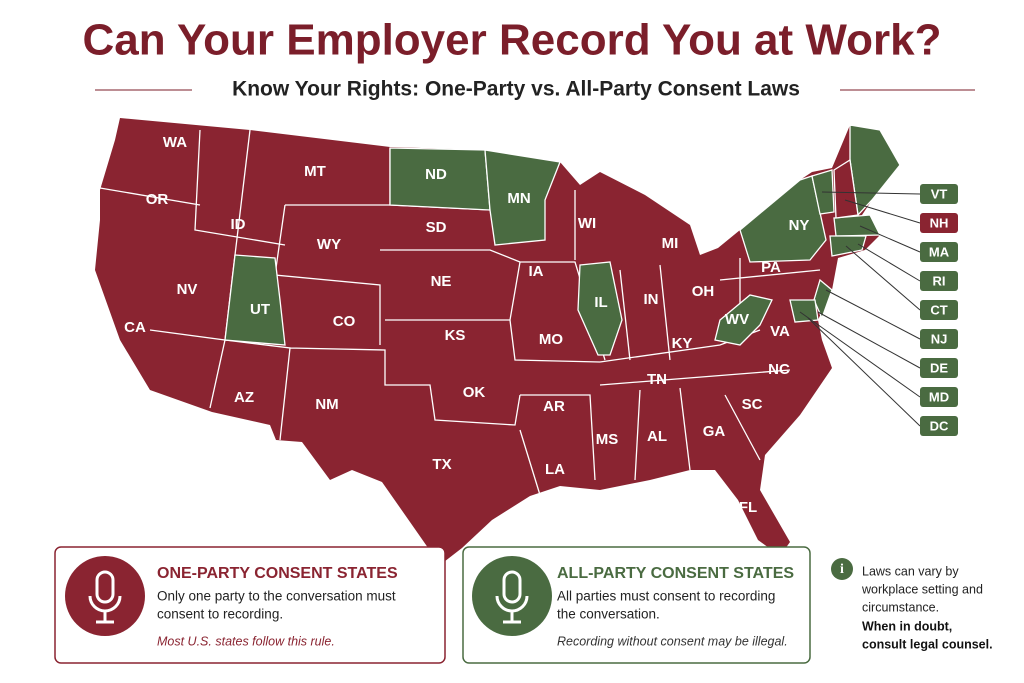 The width and height of the screenshot is (1024, 683). What do you see at coordinates (752, 404) in the screenshot?
I see `state-label: SC` at bounding box center [752, 404].